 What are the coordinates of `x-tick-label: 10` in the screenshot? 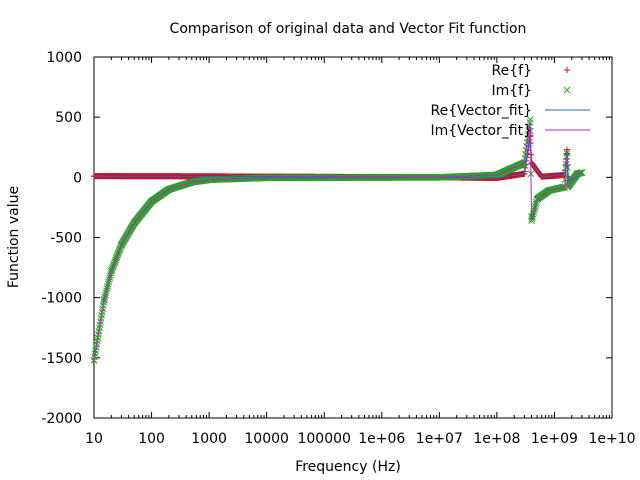 It's located at (94, 439).